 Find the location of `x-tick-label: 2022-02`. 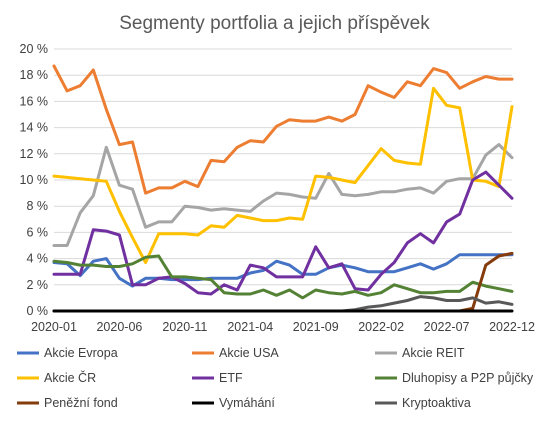

x-tick-label: 2022-02 is located at coordinates (381, 327).